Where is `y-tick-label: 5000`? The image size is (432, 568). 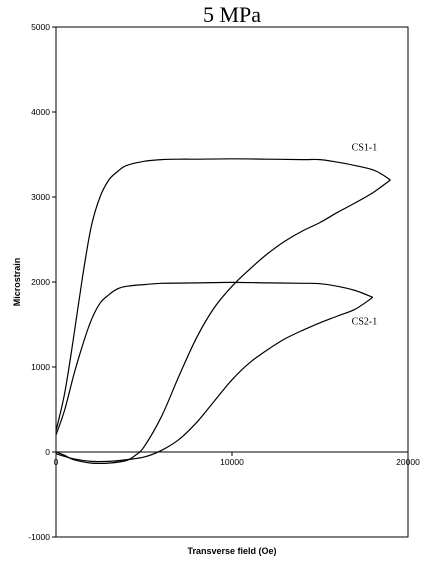 y-tick-label: 5000 is located at coordinates (40, 27).